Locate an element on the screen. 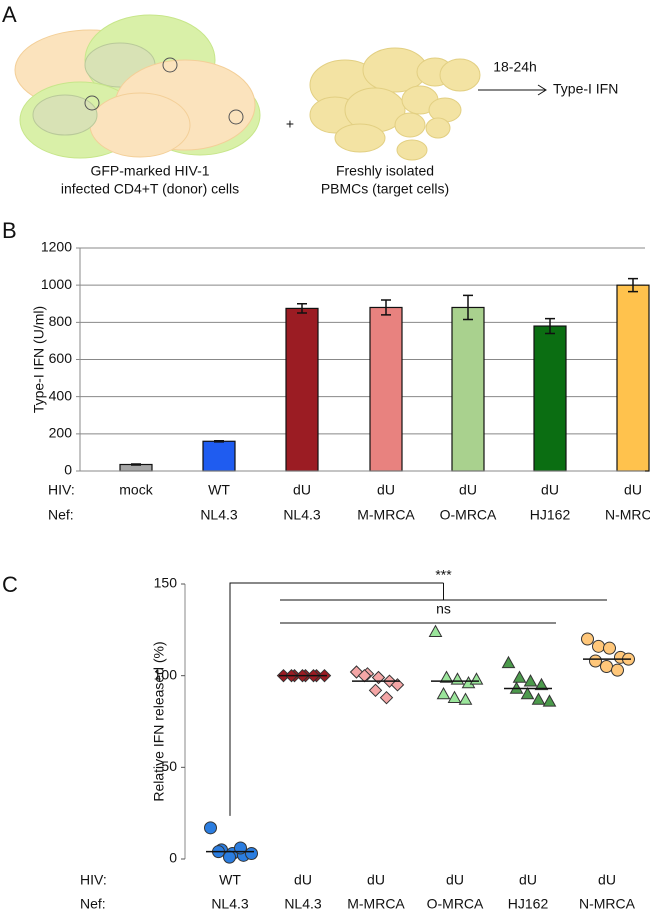 The height and width of the screenshot is (919, 650). y-tick-label: 800 is located at coordinates (61, 321).